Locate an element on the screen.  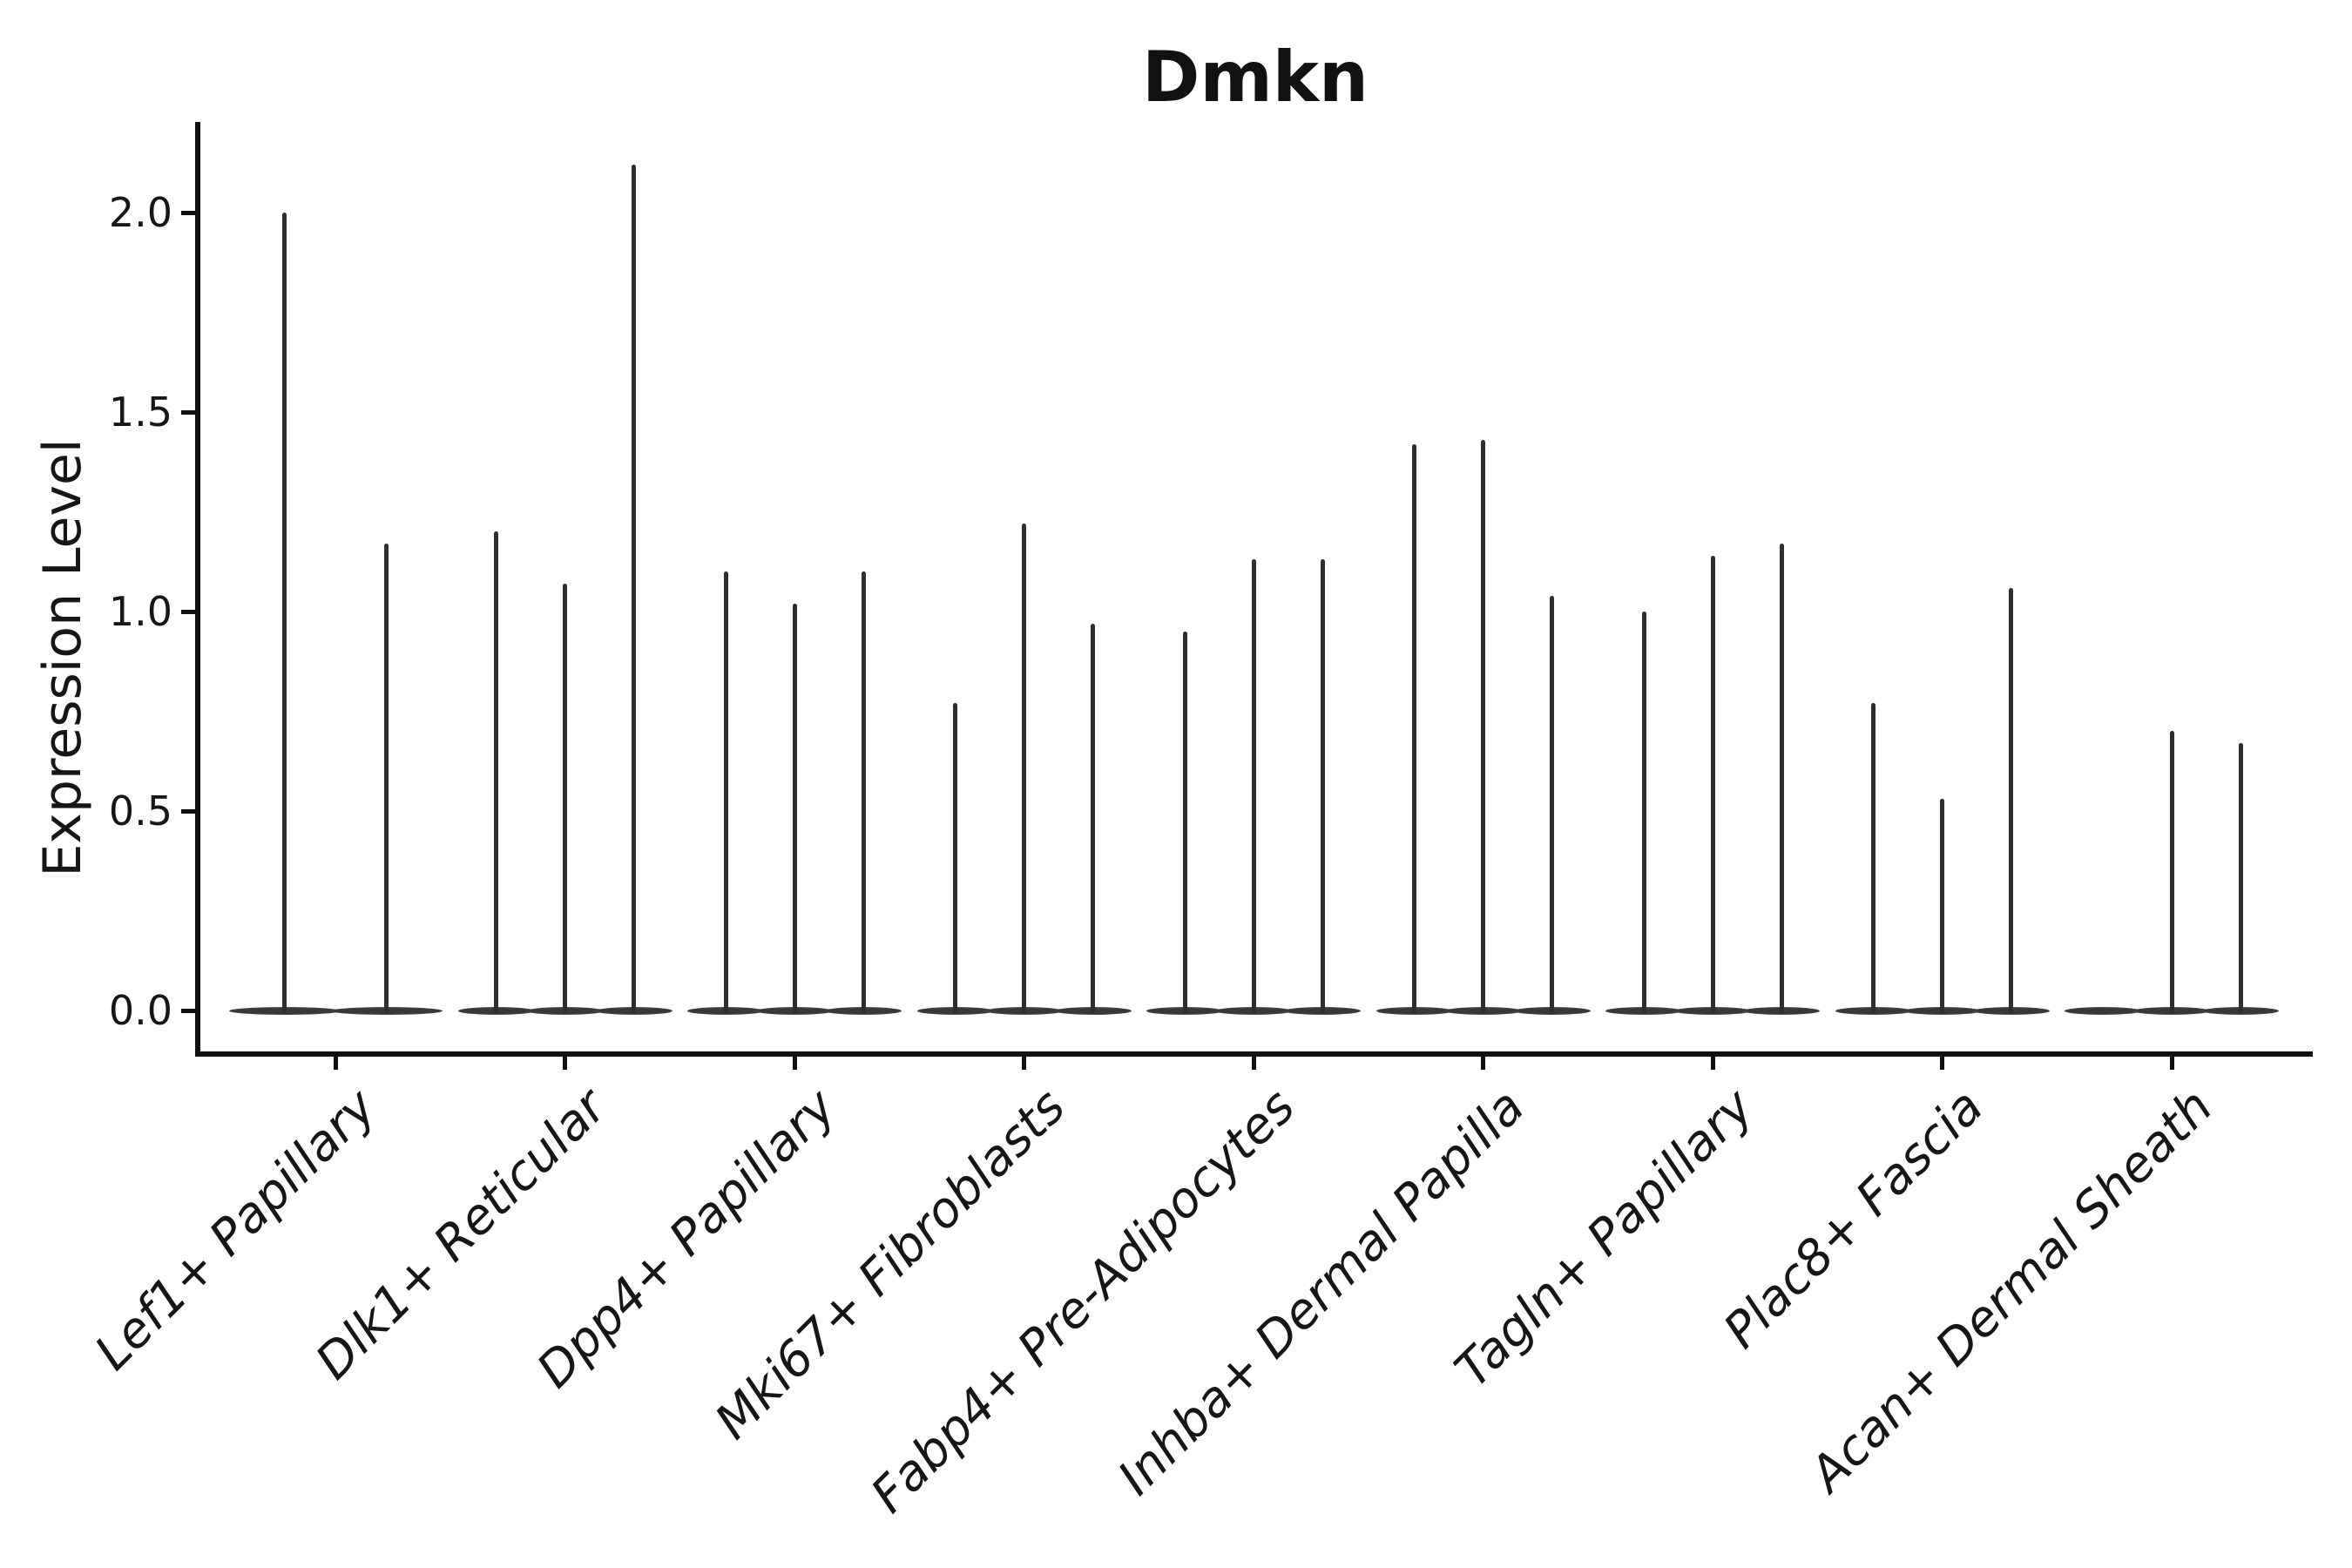
x-tick-label: Inhba+ Dermal Papilla is located at coordinates (1321, 1292).